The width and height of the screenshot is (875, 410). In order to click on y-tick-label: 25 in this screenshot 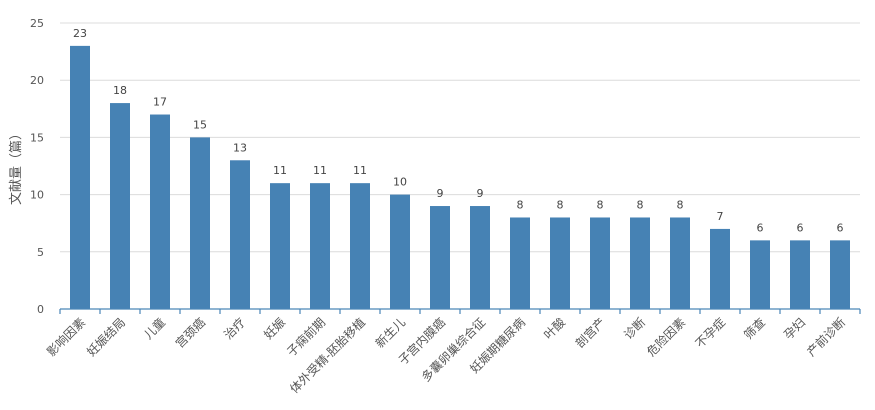, I will do `click(37, 23)`.